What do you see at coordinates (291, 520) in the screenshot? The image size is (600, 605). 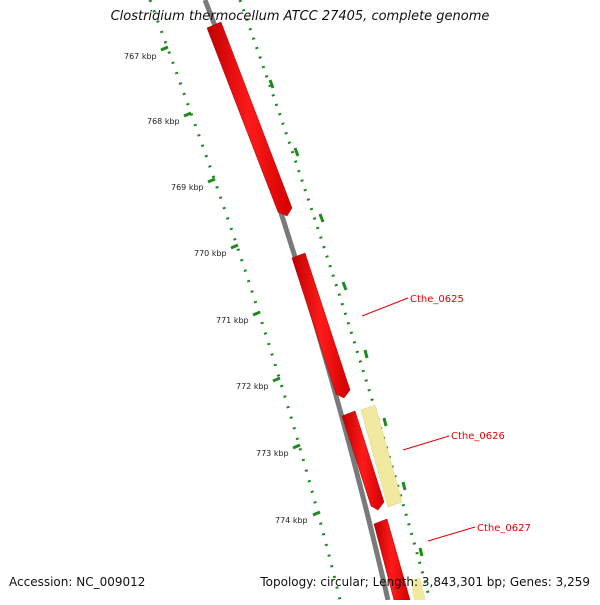 I see `tick-label-774: 774 kbp` at bounding box center [291, 520].